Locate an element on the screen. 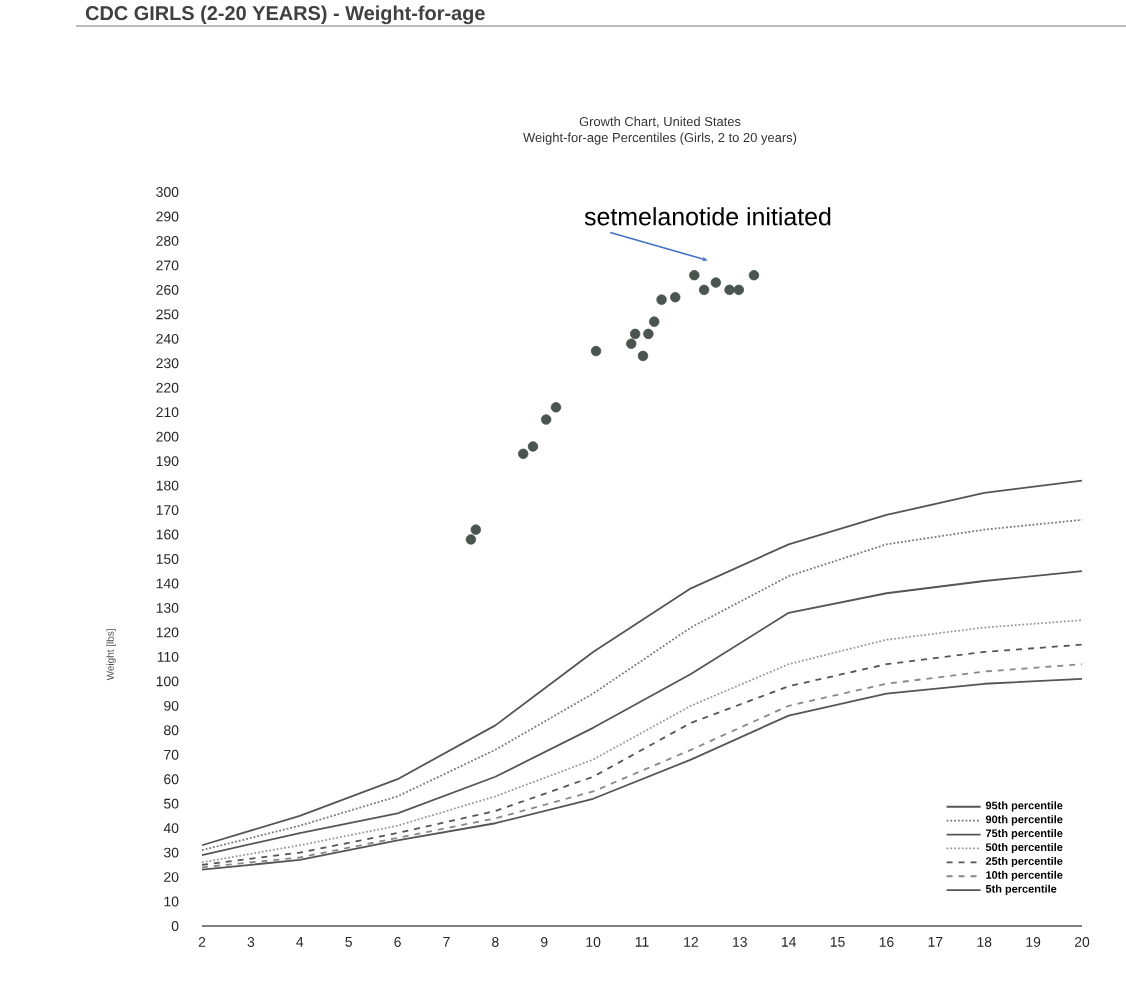  annotation: setmelanotide initiated is located at coordinates (707, 216).